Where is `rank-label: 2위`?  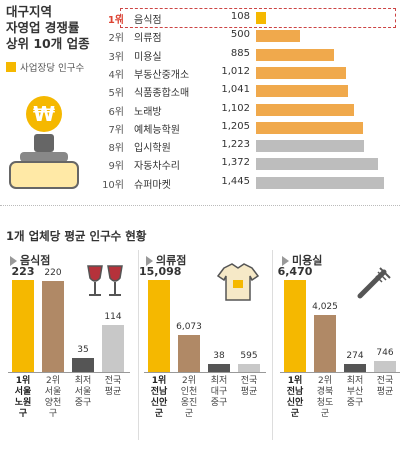 rank-label: 2위 is located at coordinates (116, 39).